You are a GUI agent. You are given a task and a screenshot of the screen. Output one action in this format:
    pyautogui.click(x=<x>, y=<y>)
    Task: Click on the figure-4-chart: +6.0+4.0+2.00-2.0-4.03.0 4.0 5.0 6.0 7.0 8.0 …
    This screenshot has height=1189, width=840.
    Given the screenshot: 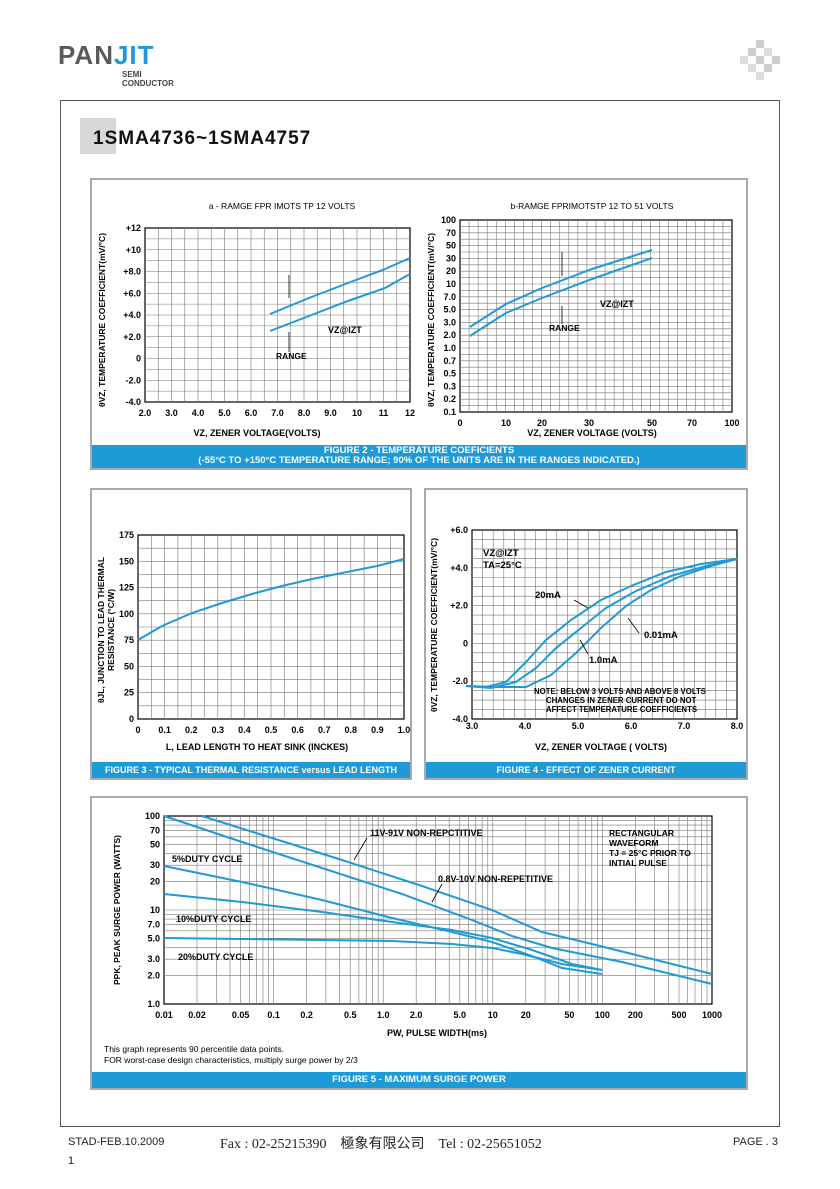 What is the action you would take?
    pyautogui.click(x=586, y=638)
    